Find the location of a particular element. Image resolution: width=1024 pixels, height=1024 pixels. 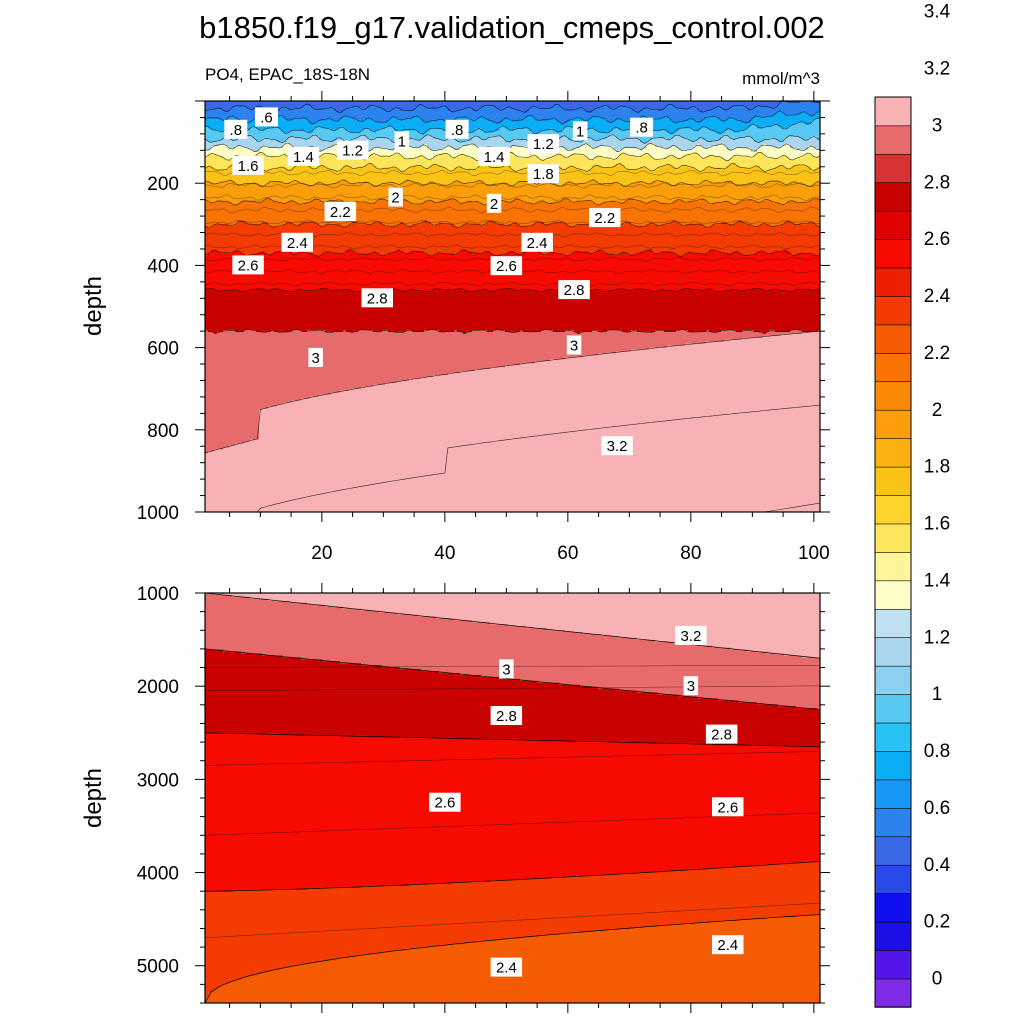

contour-label-text: 3.2 is located at coordinates (617, 446).